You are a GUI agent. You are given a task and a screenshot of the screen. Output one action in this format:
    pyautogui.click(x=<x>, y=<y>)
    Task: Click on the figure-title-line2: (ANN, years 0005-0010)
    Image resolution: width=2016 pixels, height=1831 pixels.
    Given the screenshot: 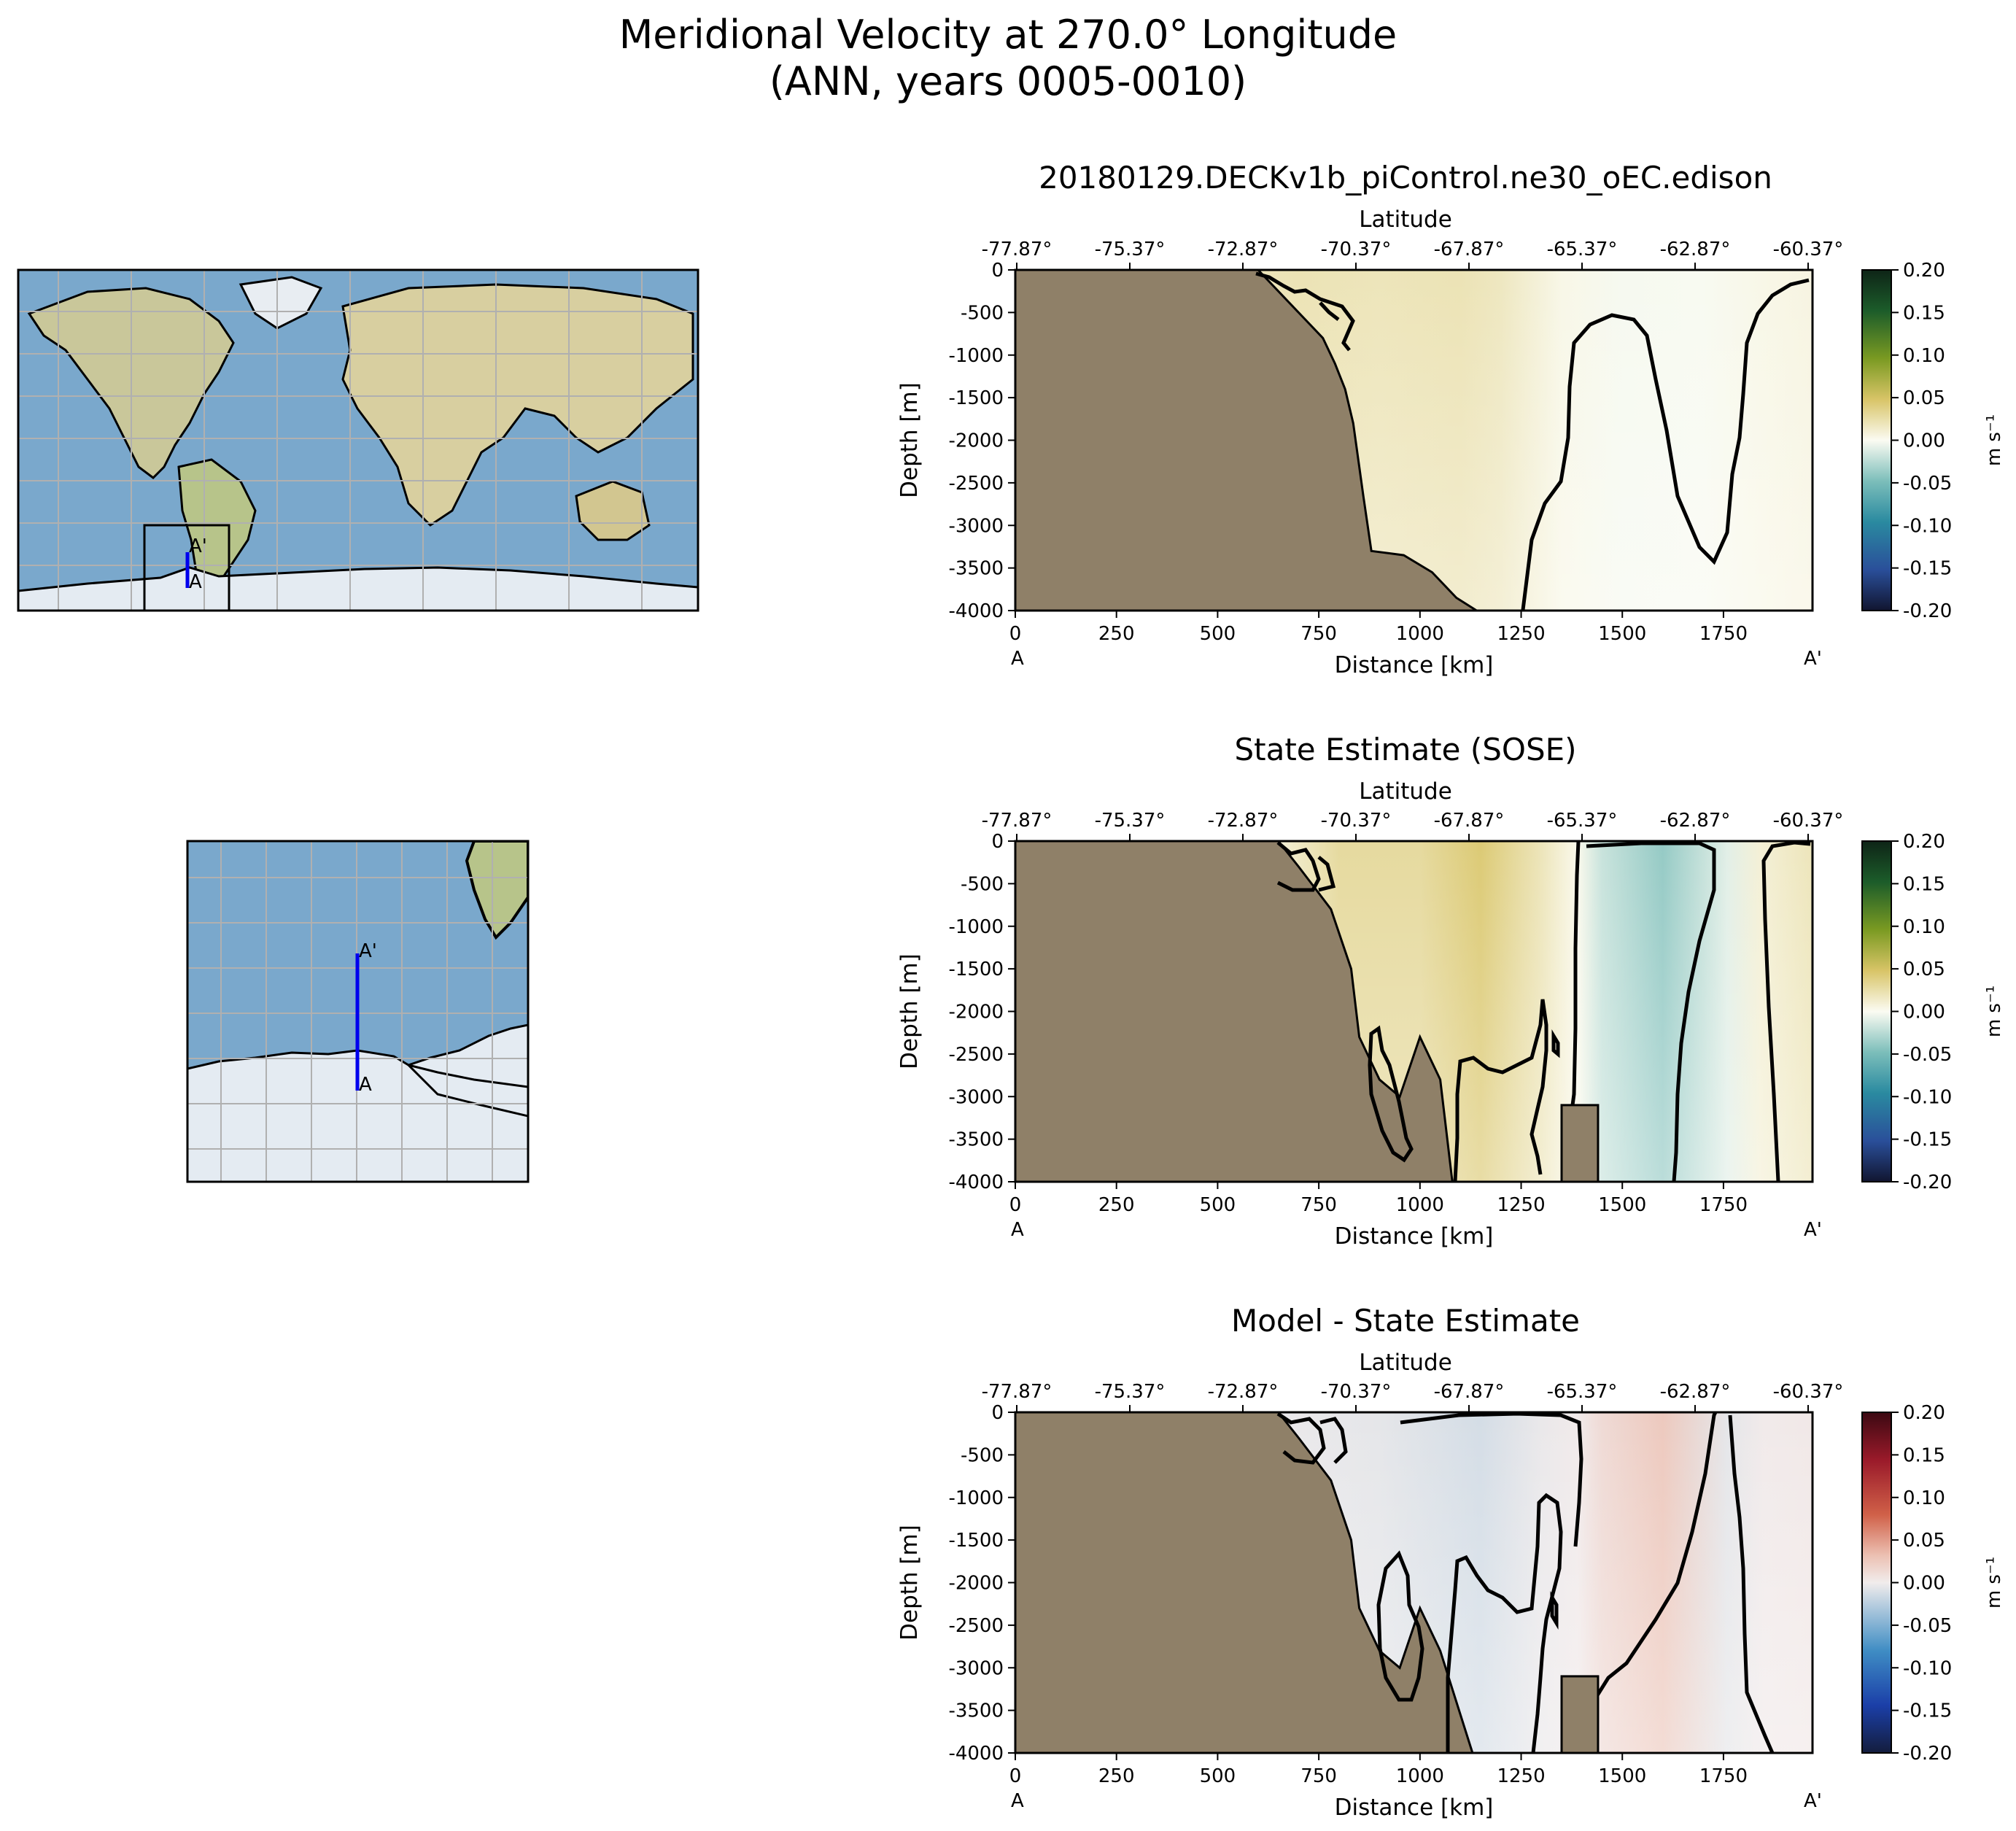 What is the action you would take?
    pyautogui.click(x=1008, y=81)
    